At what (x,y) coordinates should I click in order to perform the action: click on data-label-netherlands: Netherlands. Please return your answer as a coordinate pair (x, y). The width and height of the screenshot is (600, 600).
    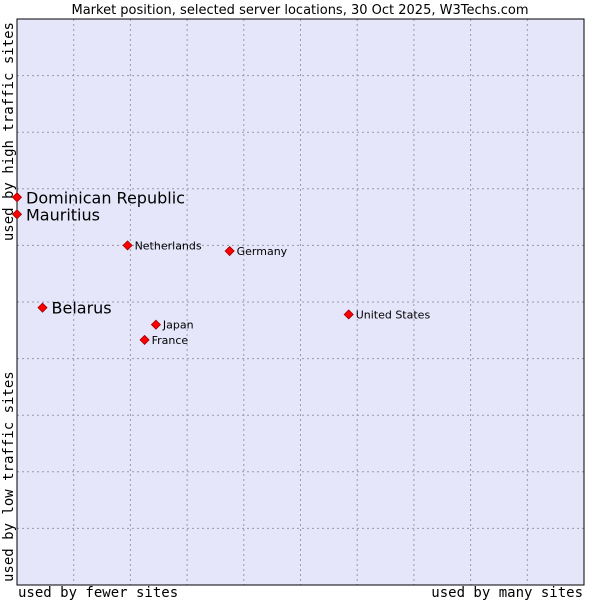
    Looking at the image, I should click on (168, 245).